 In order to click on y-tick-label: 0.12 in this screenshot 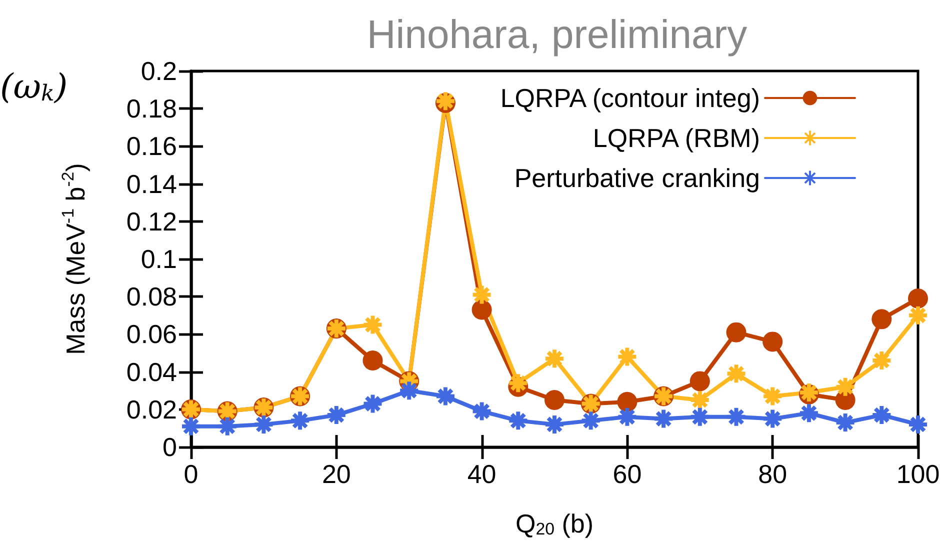, I will do `click(151, 221)`.